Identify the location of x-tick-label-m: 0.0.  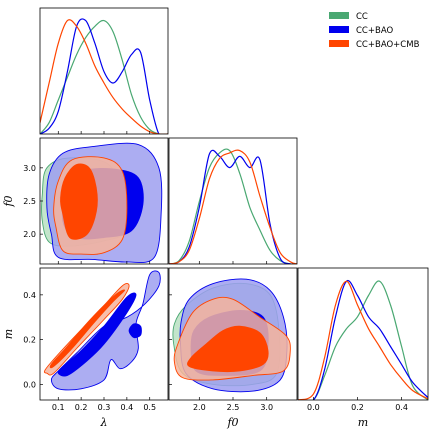
(313, 407).